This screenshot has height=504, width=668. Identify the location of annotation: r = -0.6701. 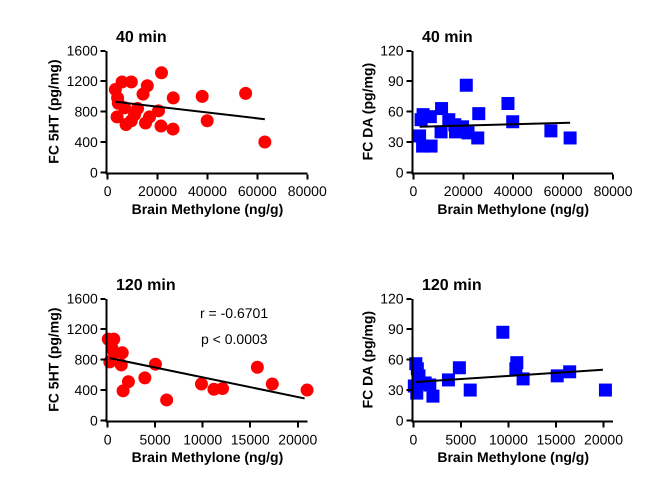
(234, 313).